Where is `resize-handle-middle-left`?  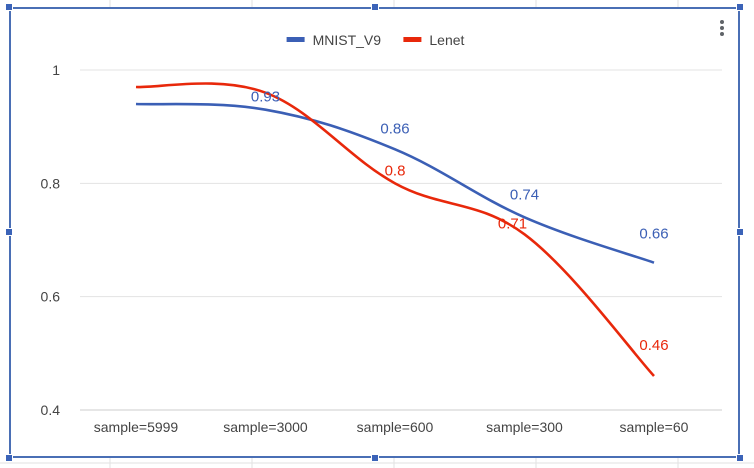 resize-handle-middle-left is located at coordinates (9, 232).